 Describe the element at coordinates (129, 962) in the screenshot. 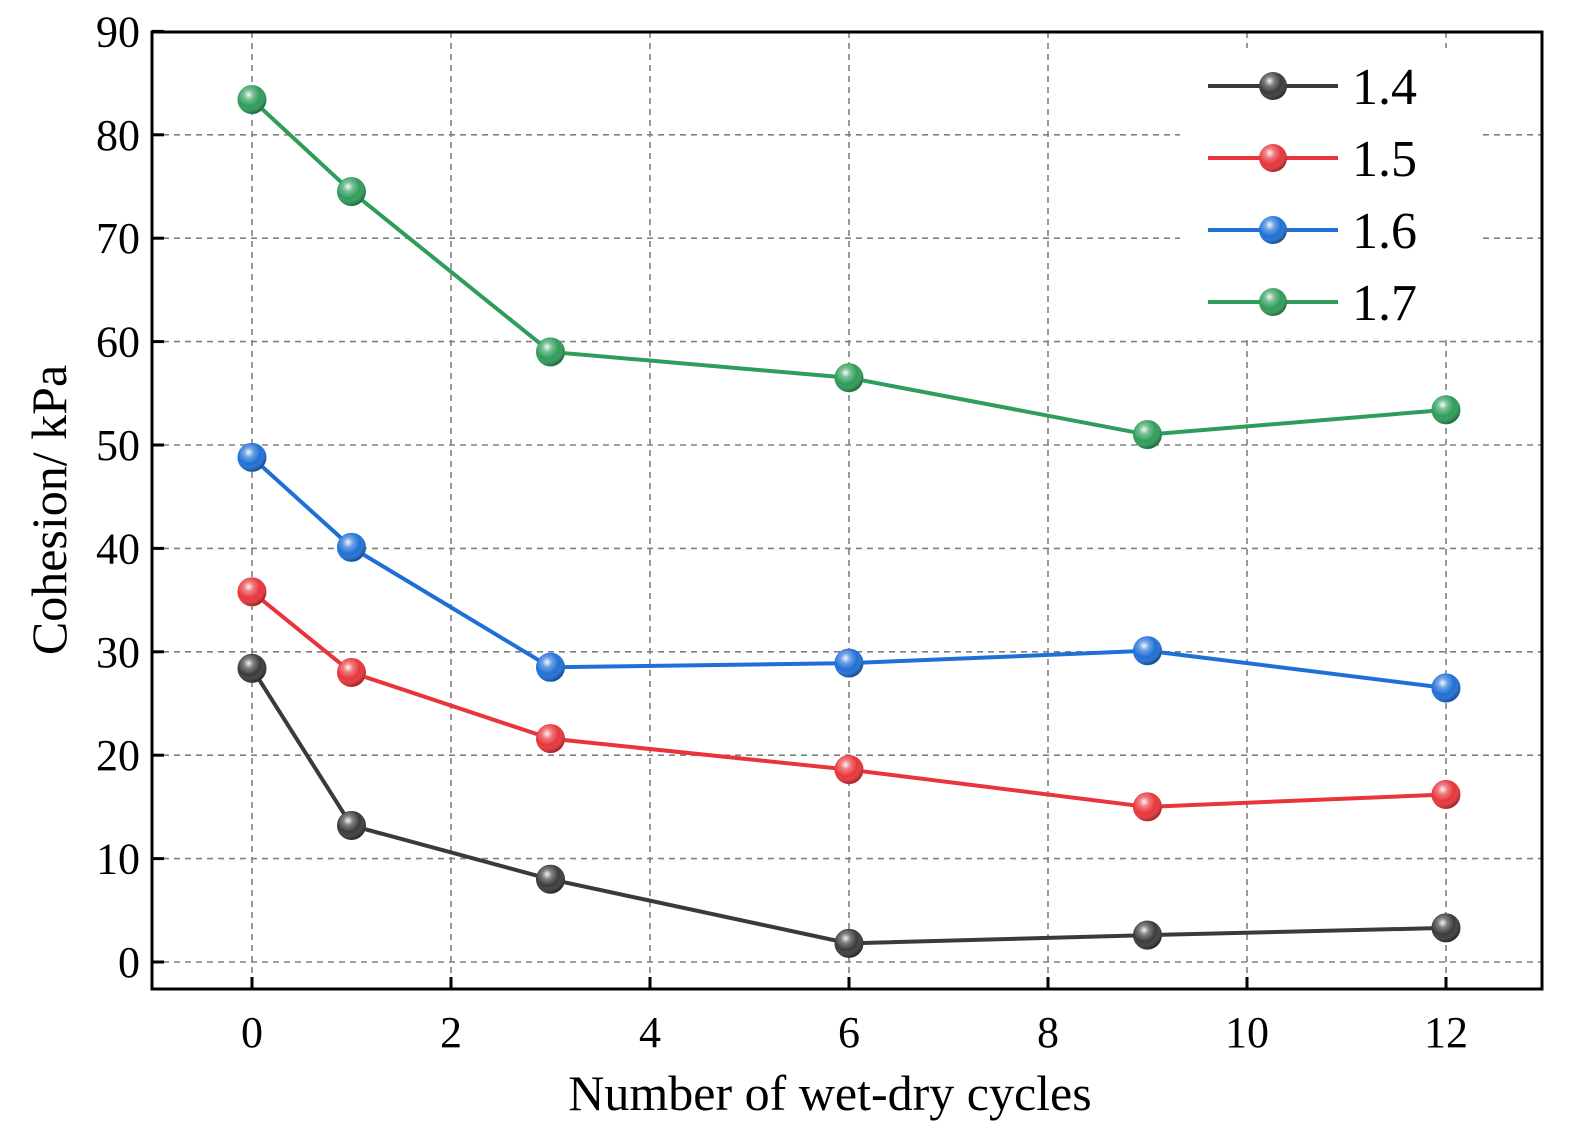

I see `y-tick-label: 0` at that location.